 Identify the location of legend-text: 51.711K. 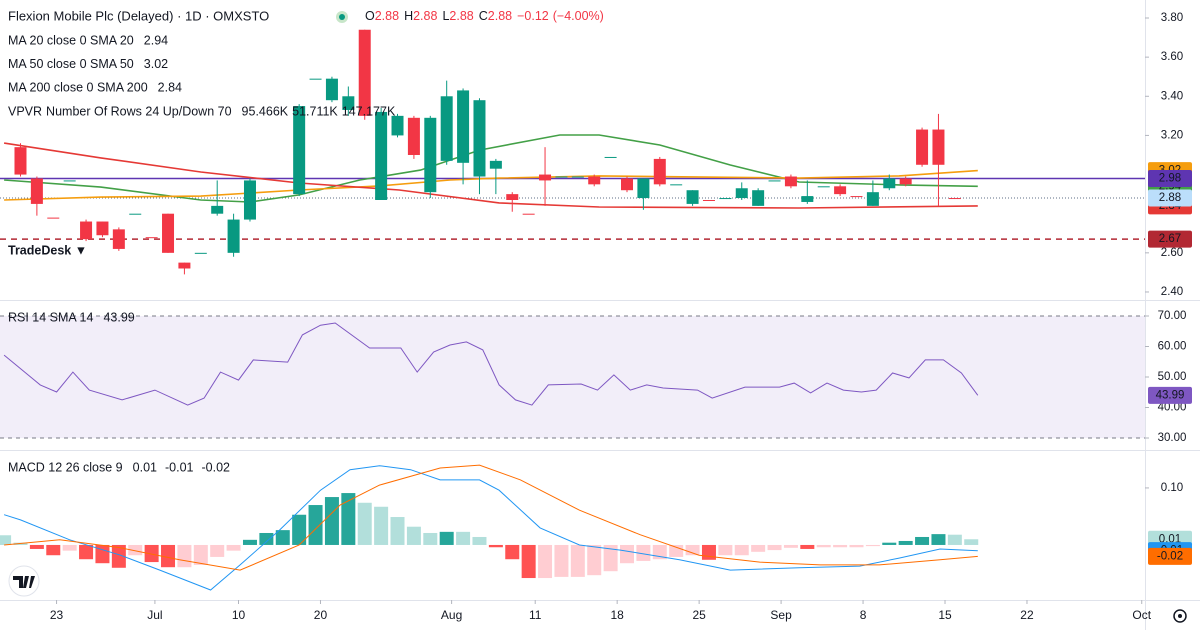
(315, 111).